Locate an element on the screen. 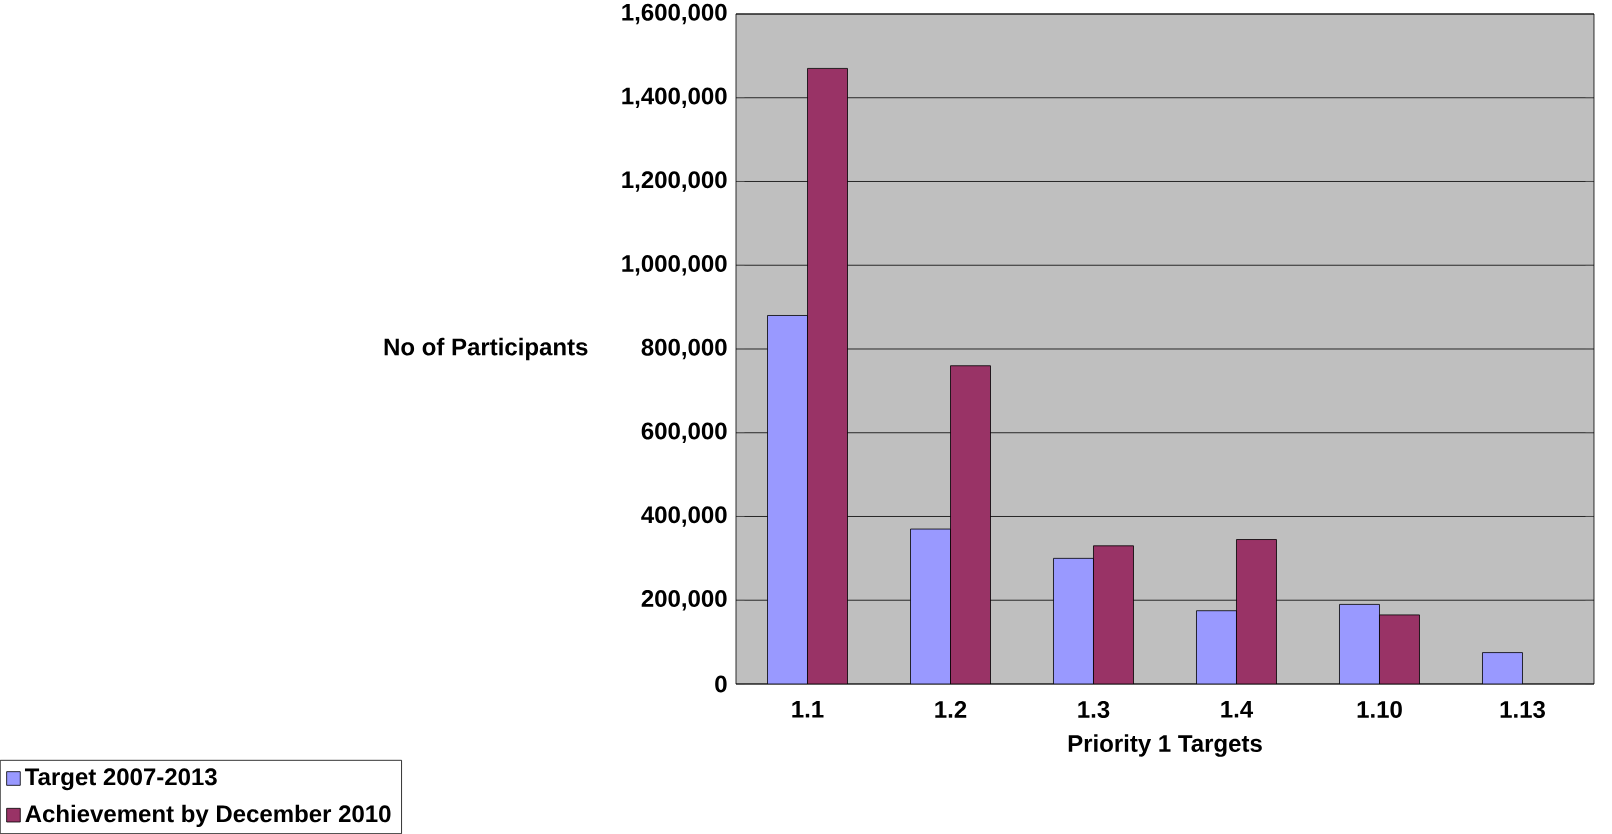  y-tick-label: 400,000 is located at coordinates (684, 516).